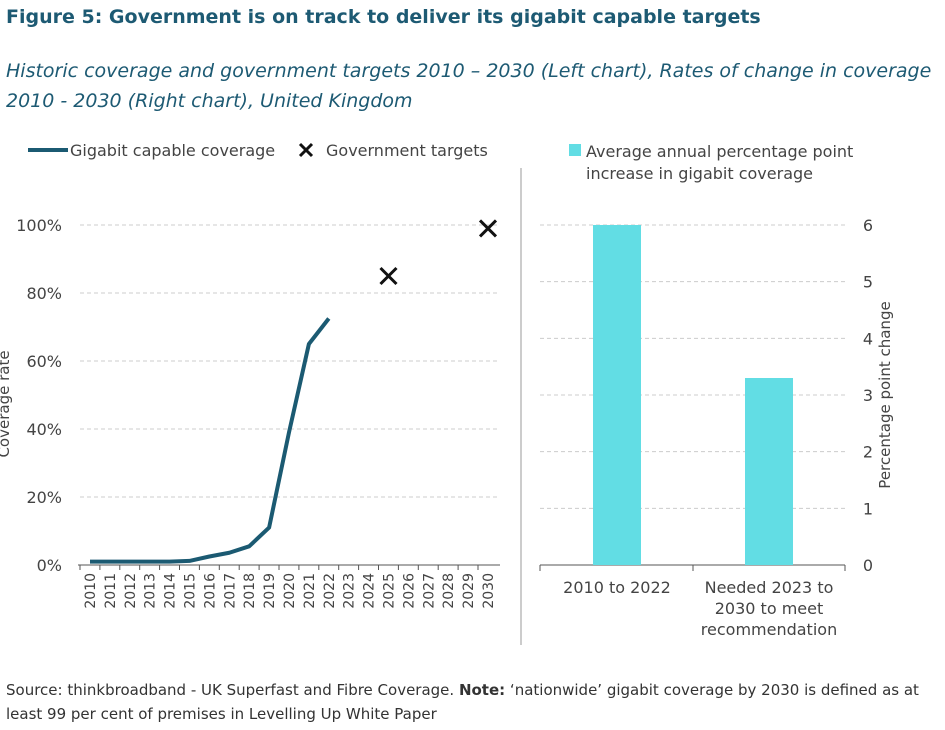  Describe the element at coordinates (868, 395) in the screenshot. I see `y-tick-label: 3` at that location.